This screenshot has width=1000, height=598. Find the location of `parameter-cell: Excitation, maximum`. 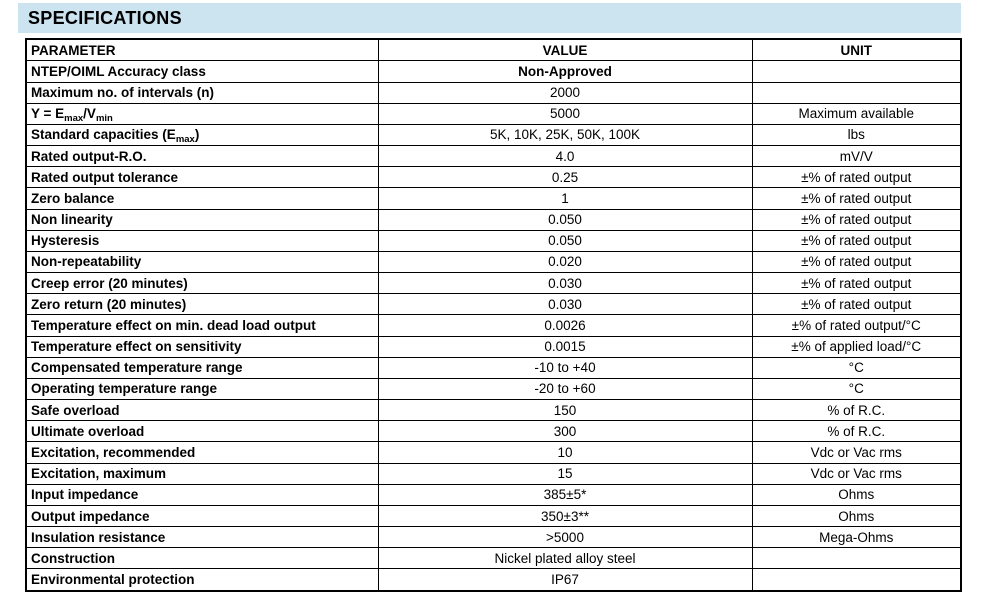

parameter-cell: Excitation, maximum is located at coordinates (202, 473).